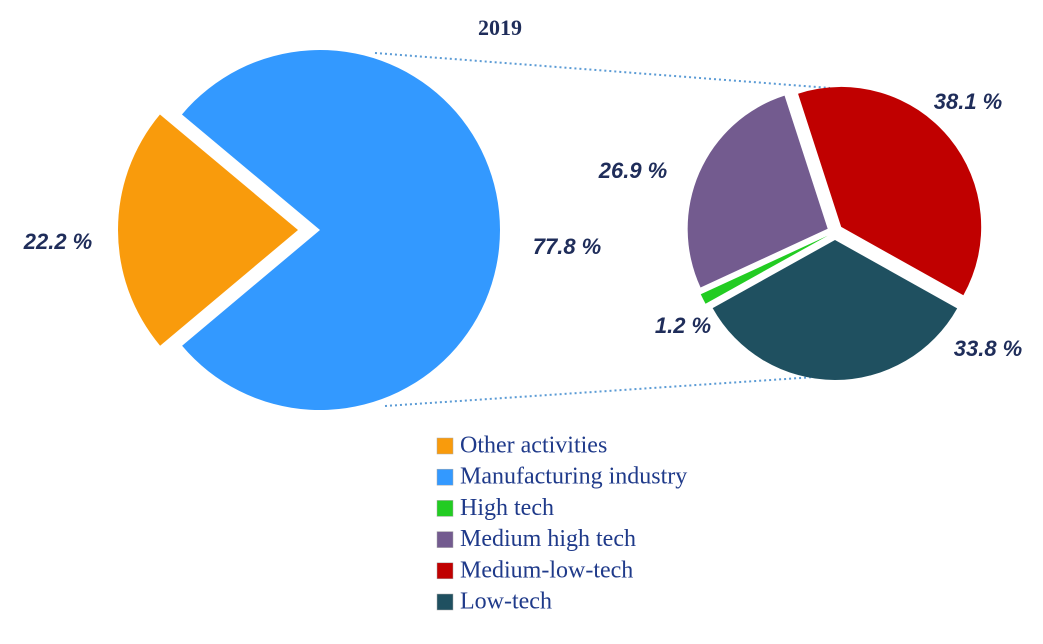 This screenshot has width=1043, height=644. Describe the element at coordinates (548, 539) in the screenshot. I see `legend-label: Medium high tech` at that location.